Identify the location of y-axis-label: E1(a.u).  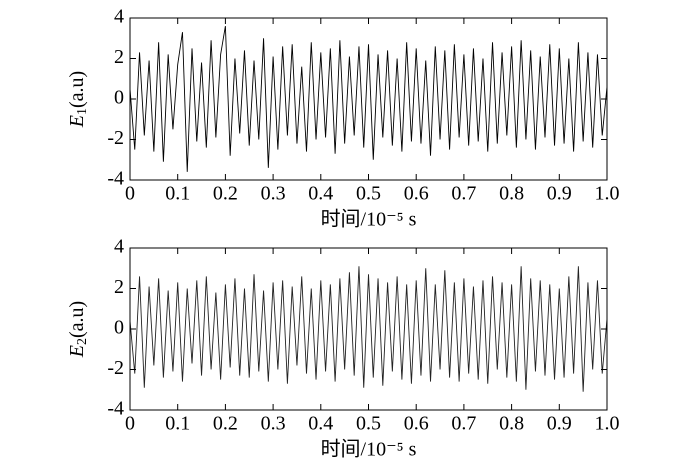
(78, 99).